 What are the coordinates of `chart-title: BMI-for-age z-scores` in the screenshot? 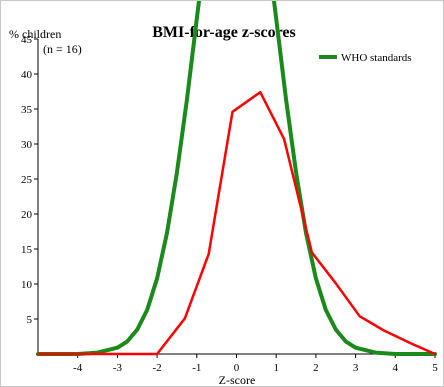 It's located at (224, 32).